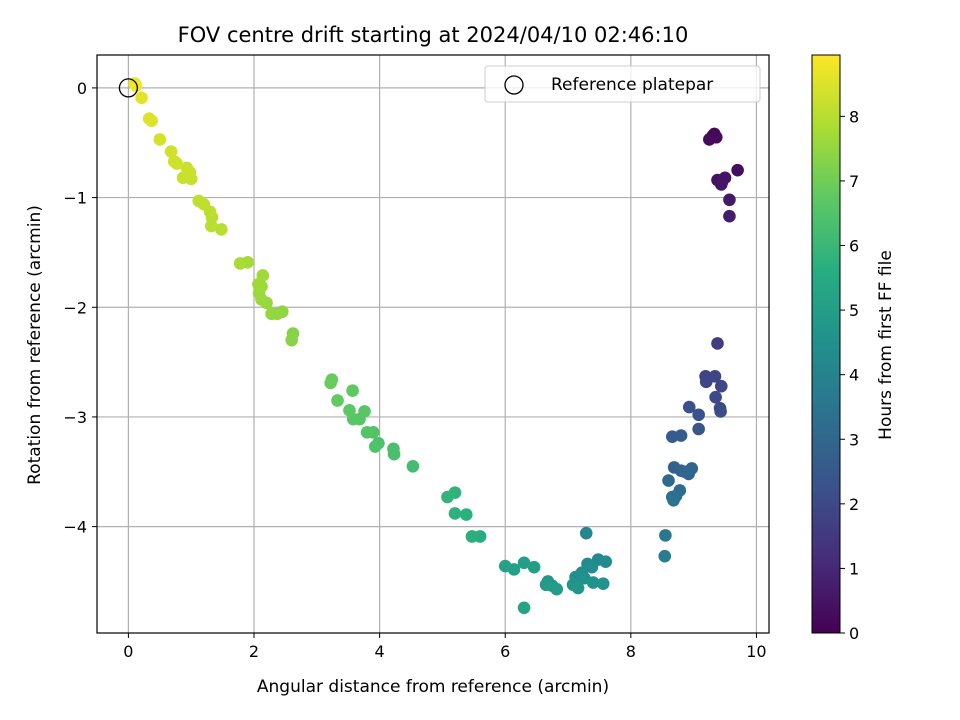 This screenshot has height=720, width=960. I want to click on colorbar-tick-label-4: 4, so click(854, 375).